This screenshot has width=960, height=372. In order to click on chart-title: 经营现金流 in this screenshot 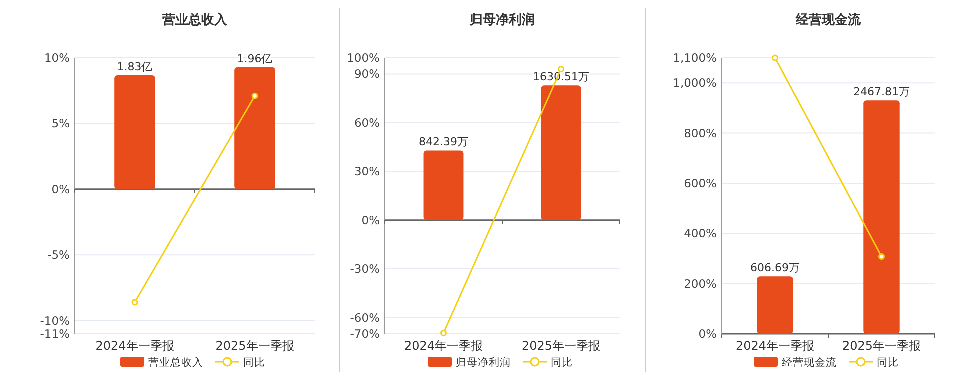, I will do `click(828, 20)`.